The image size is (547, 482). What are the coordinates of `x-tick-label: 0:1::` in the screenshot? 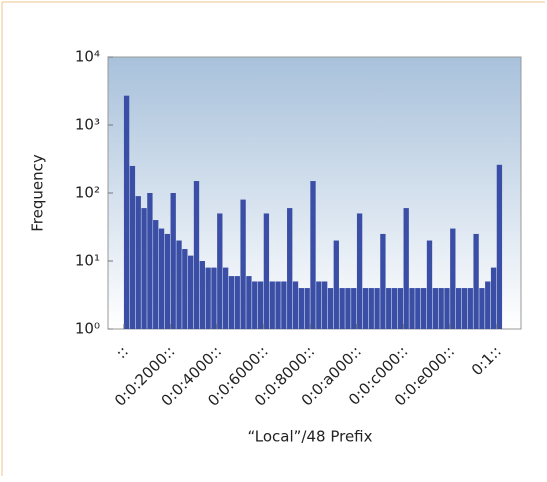 It's located at (486, 360).